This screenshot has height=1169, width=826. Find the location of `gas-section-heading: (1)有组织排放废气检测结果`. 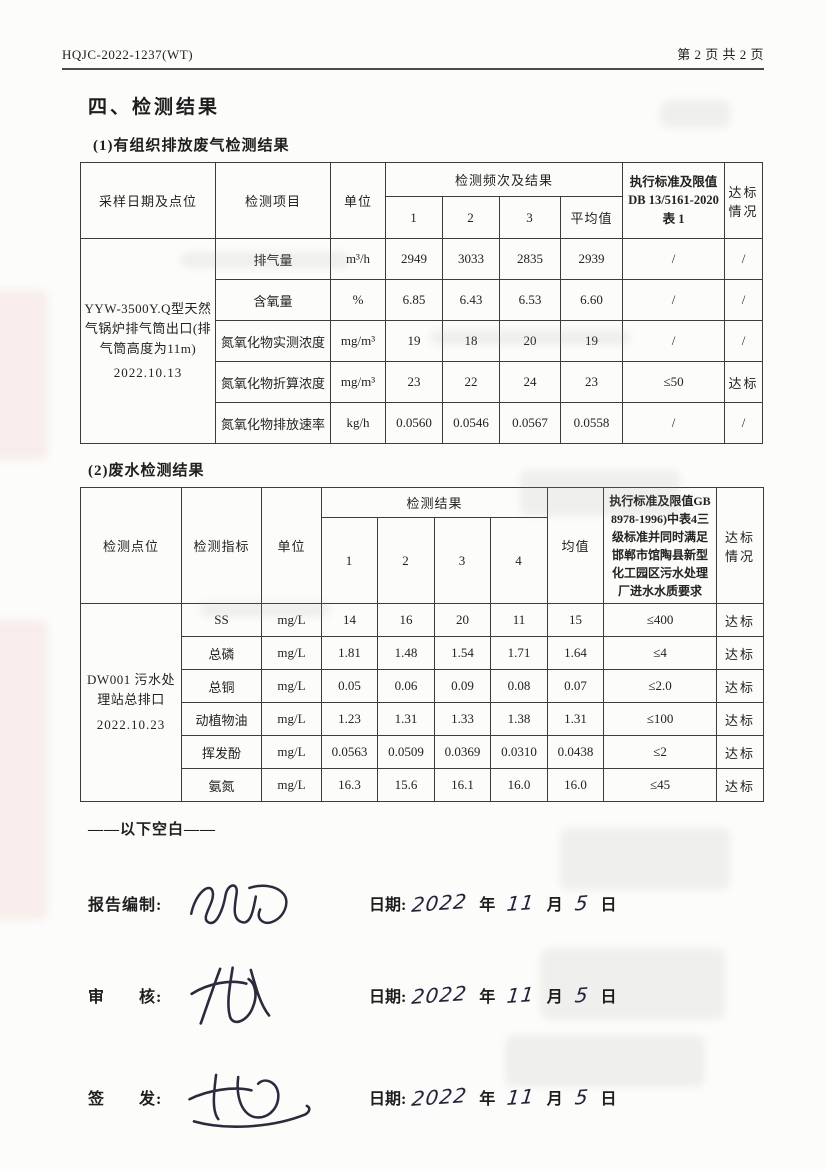

gas-section-heading: (1)有组织排放废气检测结果 is located at coordinates (191, 146).